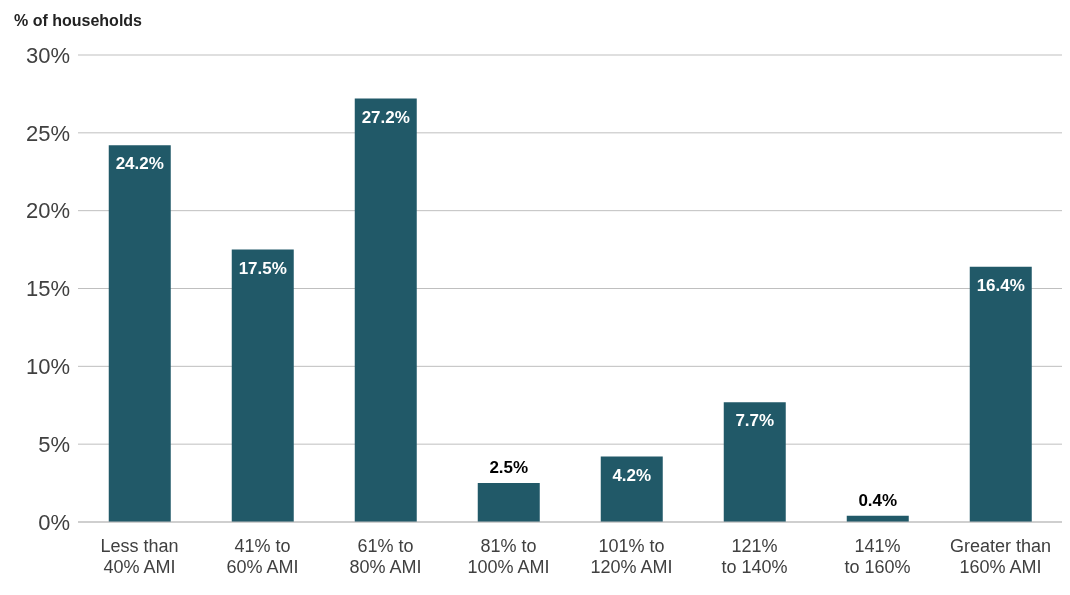 This screenshot has height=595, width=1070. Describe the element at coordinates (54, 444) in the screenshot. I see `y-tick-label: 5%` at that location.